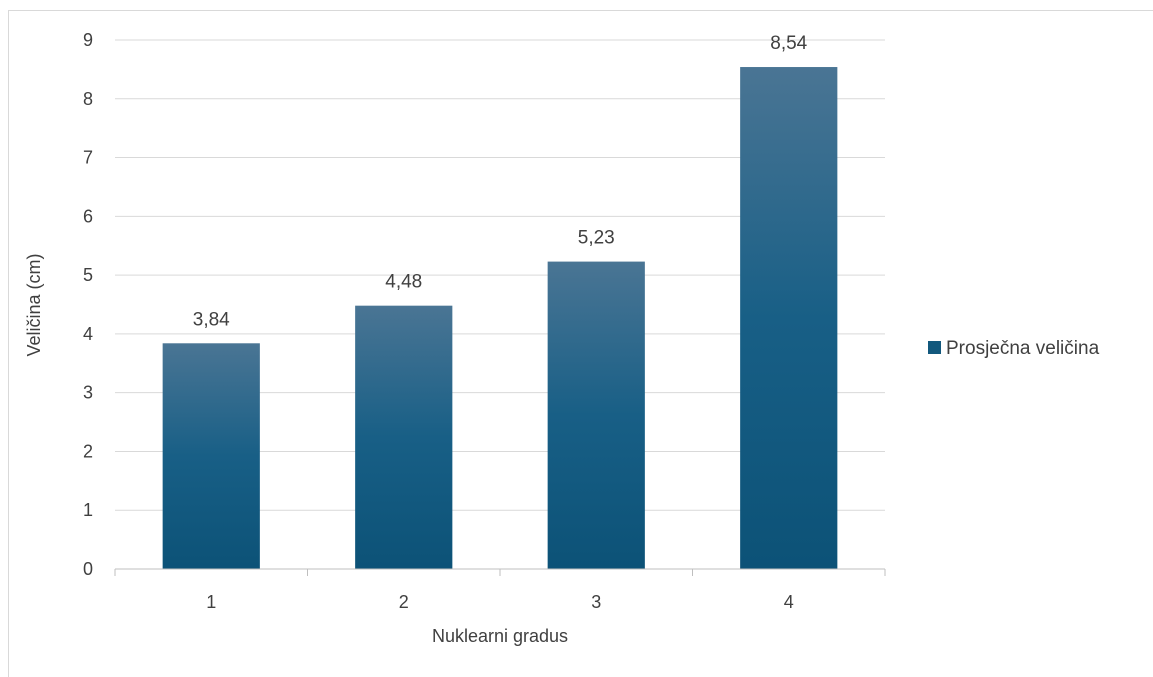 Image resolution: width=1153 pixels, height=677 pixels. Describe the element at coordinates (934, 347) in the screenshot. I see `legend-swatch` at that location.